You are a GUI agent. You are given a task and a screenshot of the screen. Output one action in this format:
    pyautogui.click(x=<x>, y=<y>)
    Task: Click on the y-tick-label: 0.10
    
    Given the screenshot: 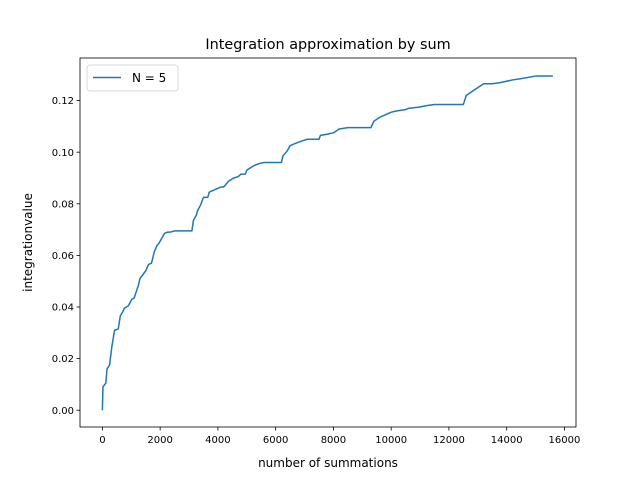 What is the action you would take?
    pyautogui.click(x=63, y=153)
    